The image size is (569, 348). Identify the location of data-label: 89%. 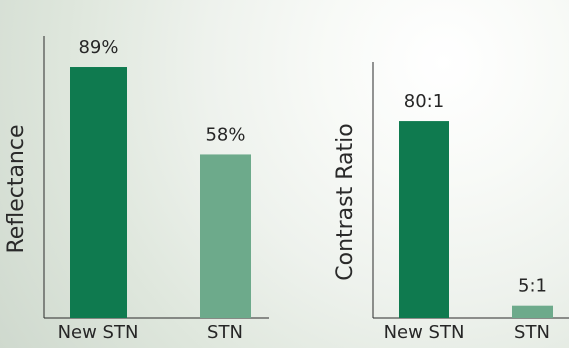
(98, 47).